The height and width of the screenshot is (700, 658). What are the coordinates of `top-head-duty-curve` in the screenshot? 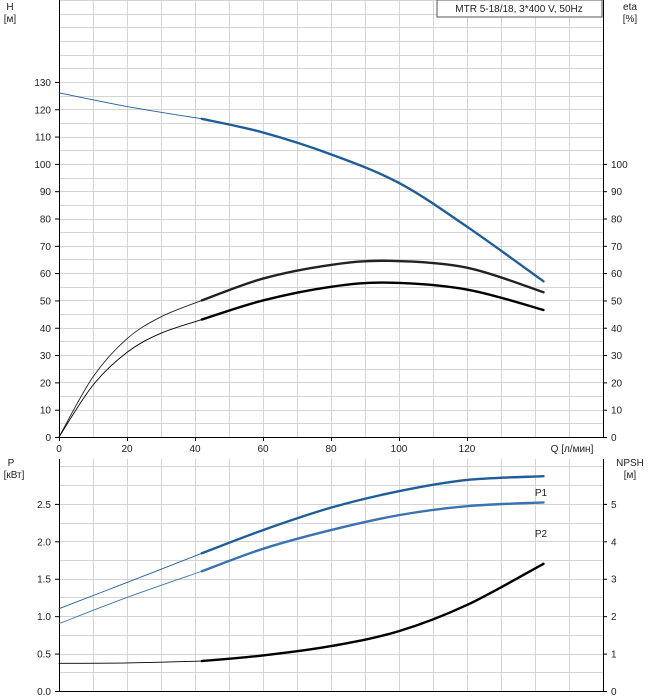 It's located at (372, 200).